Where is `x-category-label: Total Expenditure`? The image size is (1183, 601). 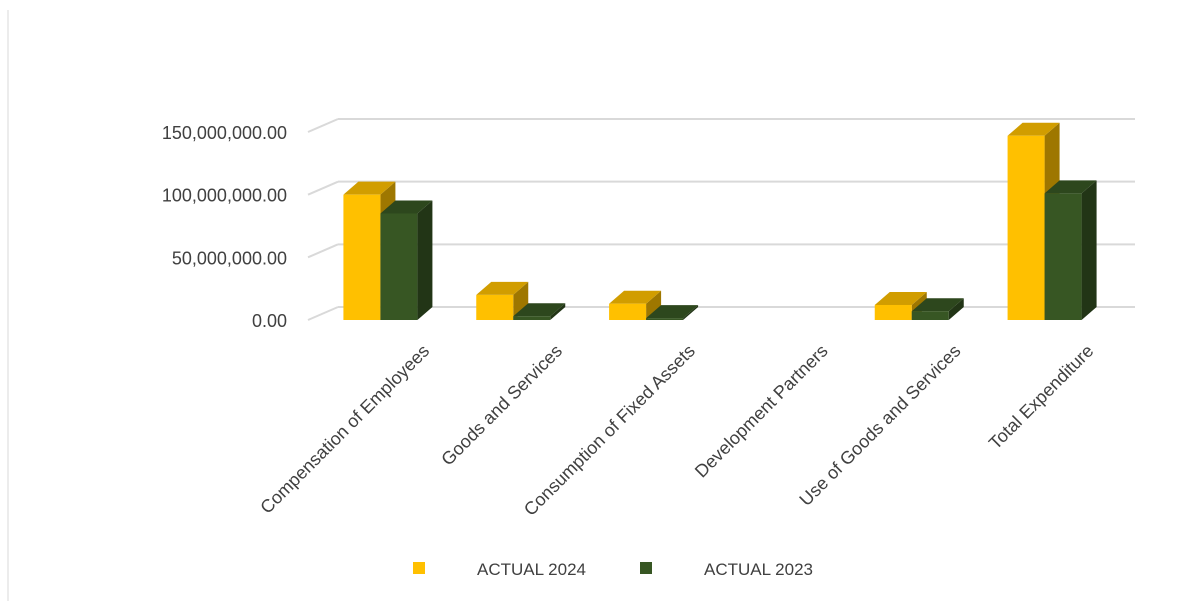 x-category-label: Total Expenditure is located at coordinates (1041, 397).